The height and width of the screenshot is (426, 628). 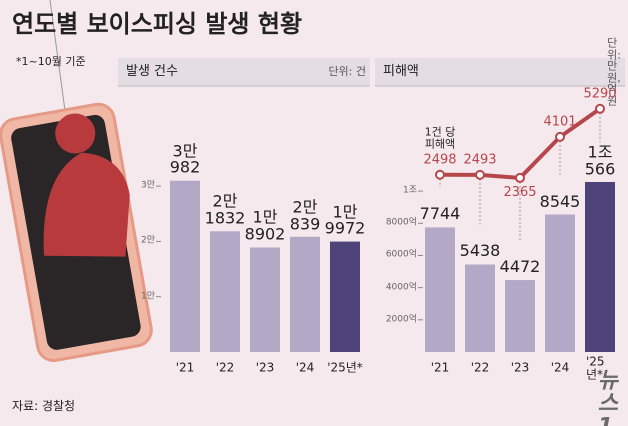 What do you see at coordinates (401, 254) in the screenshot?
I see `y-tick-label: 6000억` at bounding box center [401, 254].